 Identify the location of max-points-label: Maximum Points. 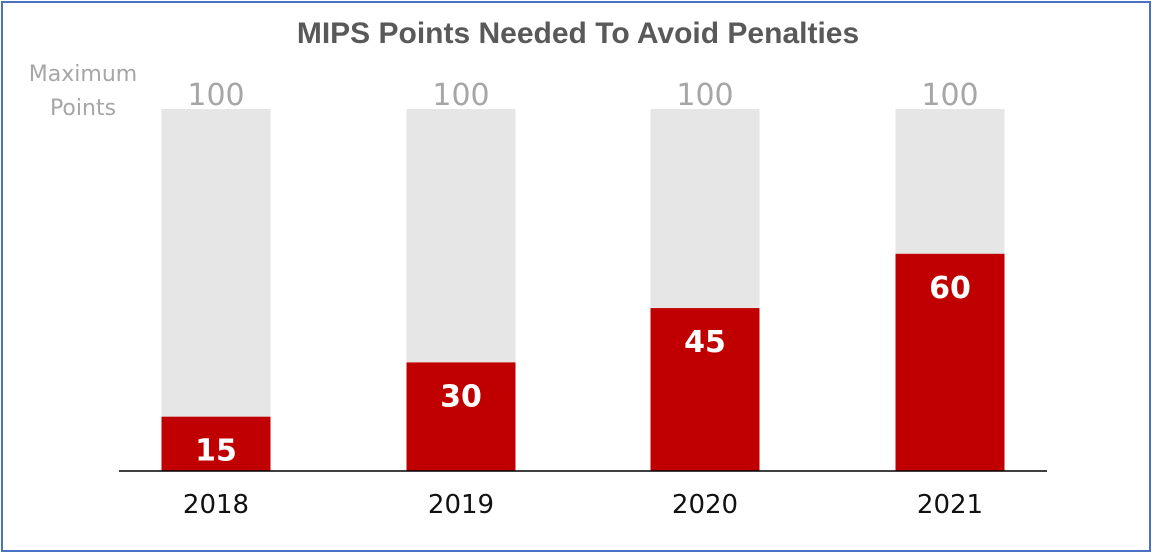
(83, 92).